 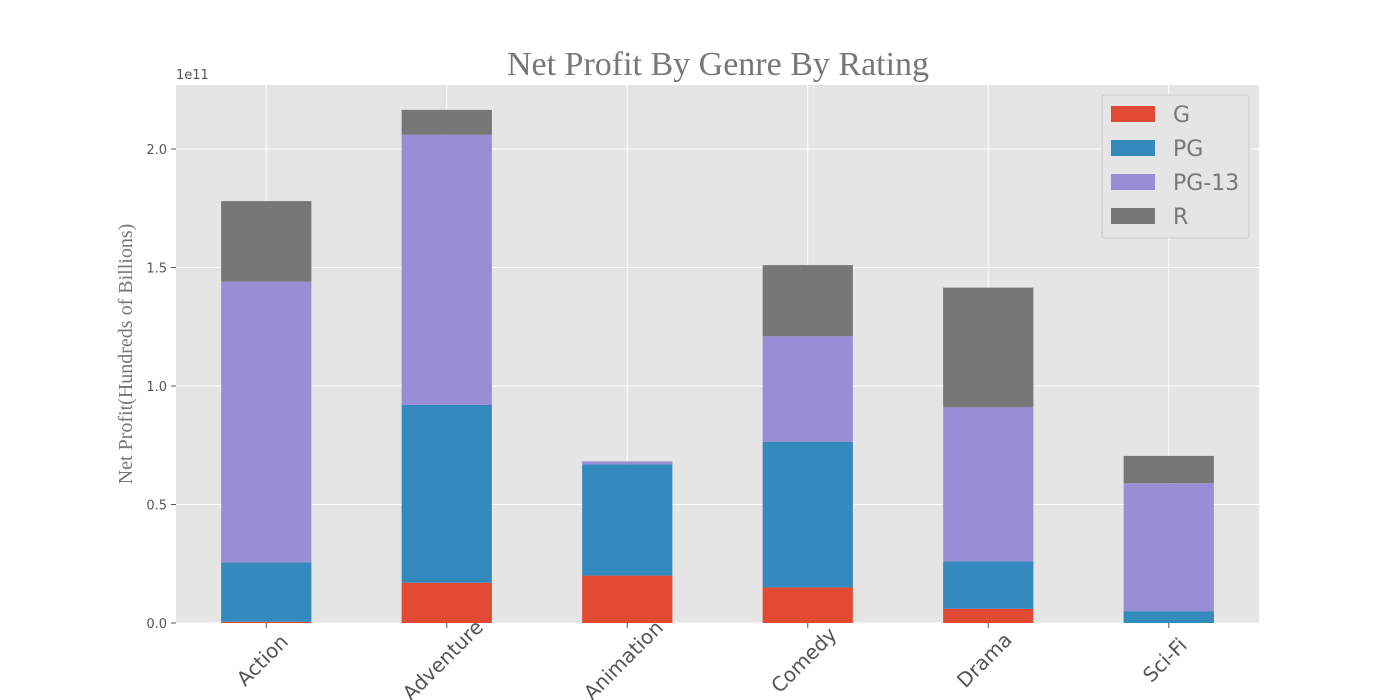 I want to click on legend-label-g: G, so click(x=1181, y=115).